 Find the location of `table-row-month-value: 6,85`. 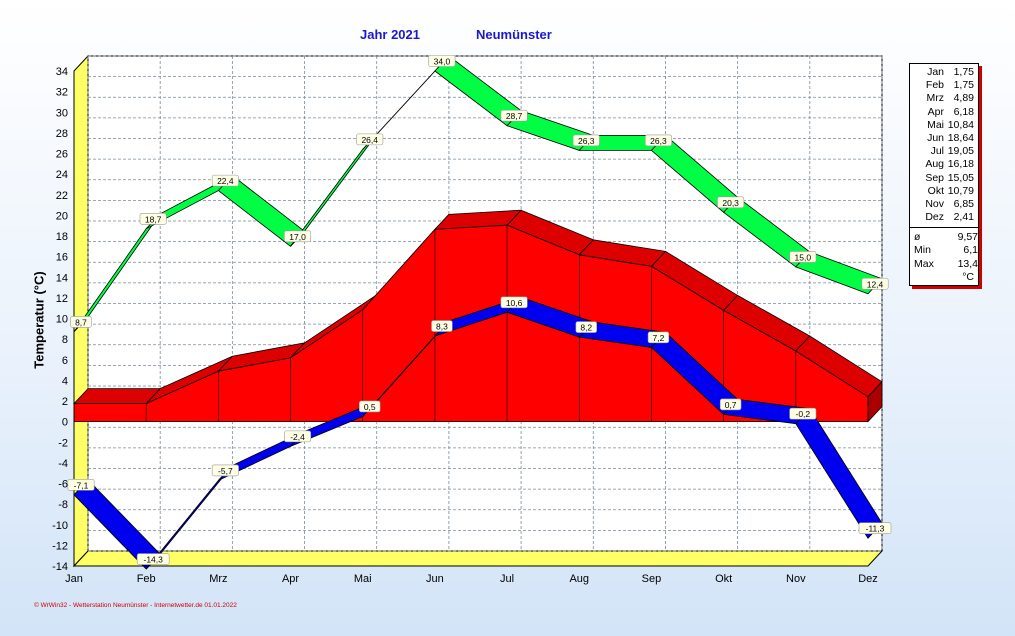

table-row-month-value: 6,85 is located at coordinates (963, 203).